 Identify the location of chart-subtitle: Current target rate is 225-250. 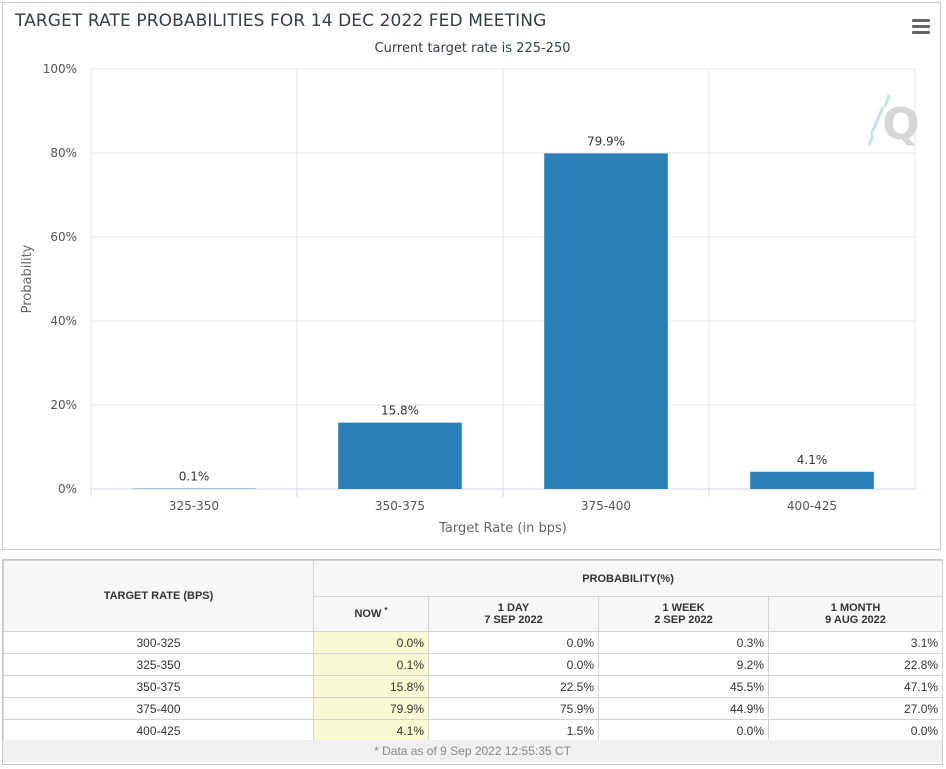
(472, 48).